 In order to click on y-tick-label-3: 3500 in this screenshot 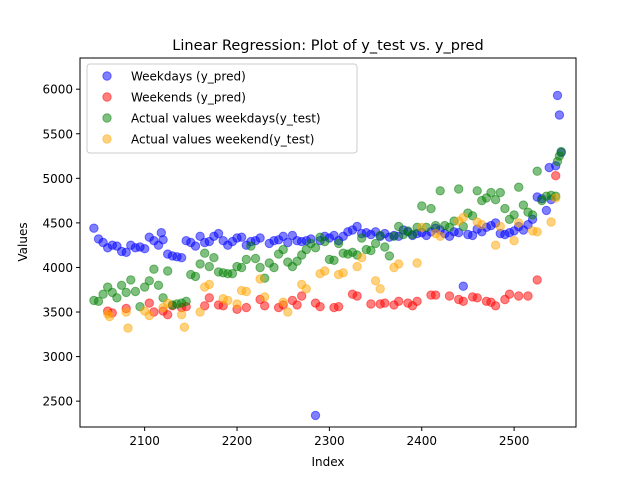, I will do `click(57, 313)`.